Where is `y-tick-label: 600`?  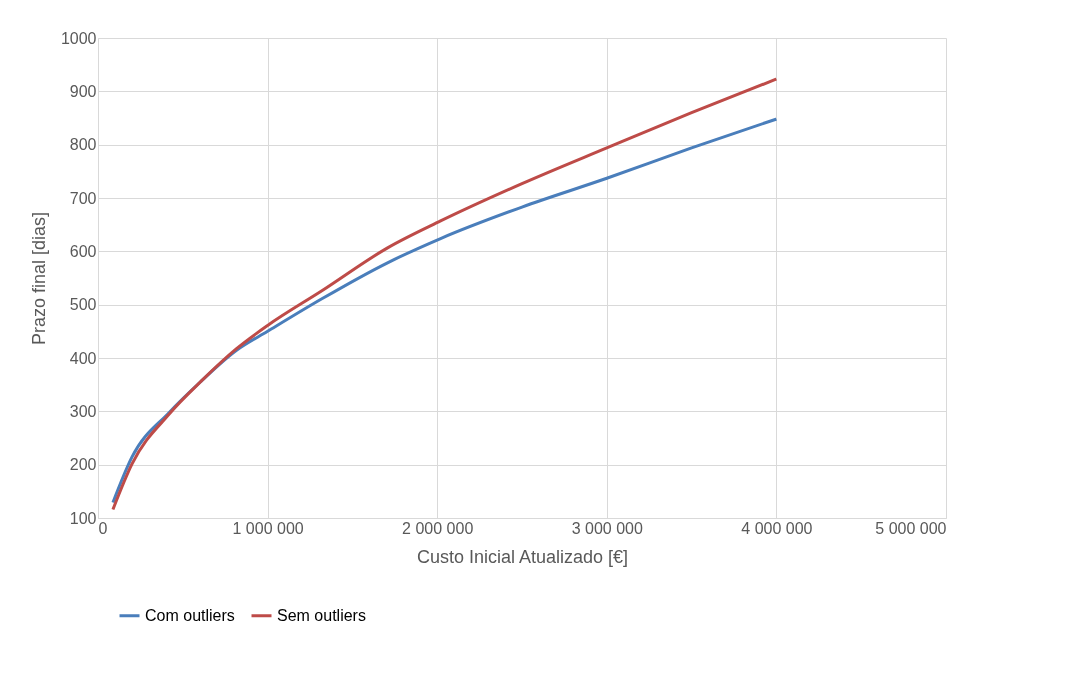
y-tick-label: 600 is located at coordinates (83, 251).